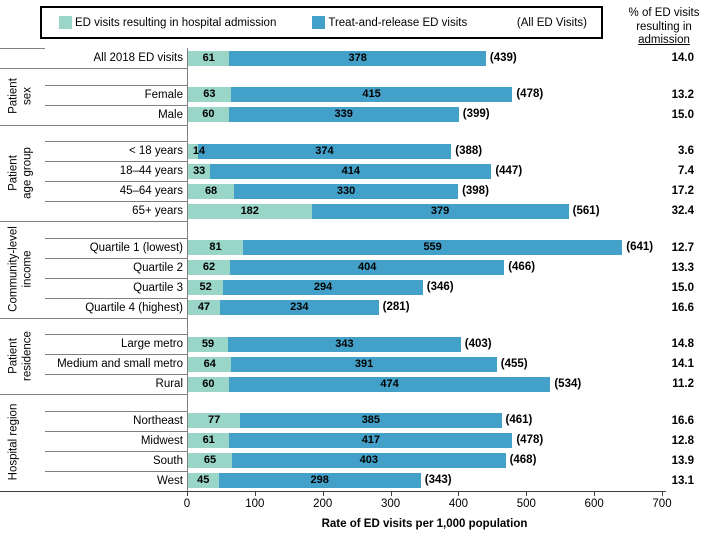 The height and width of the screenshot is (541, 721). Describe the element at coordinates (664, 40) in the screenshot. I see `pct-header-line3: admission` at that location.